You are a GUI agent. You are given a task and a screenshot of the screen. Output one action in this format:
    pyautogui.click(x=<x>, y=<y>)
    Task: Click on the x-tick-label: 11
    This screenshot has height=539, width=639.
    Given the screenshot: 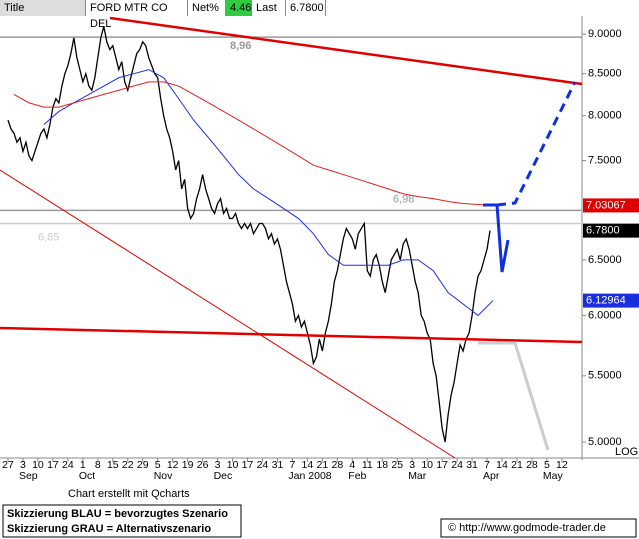 What is the action you would take?
    pyautogui.click(x=367, y=465)
    